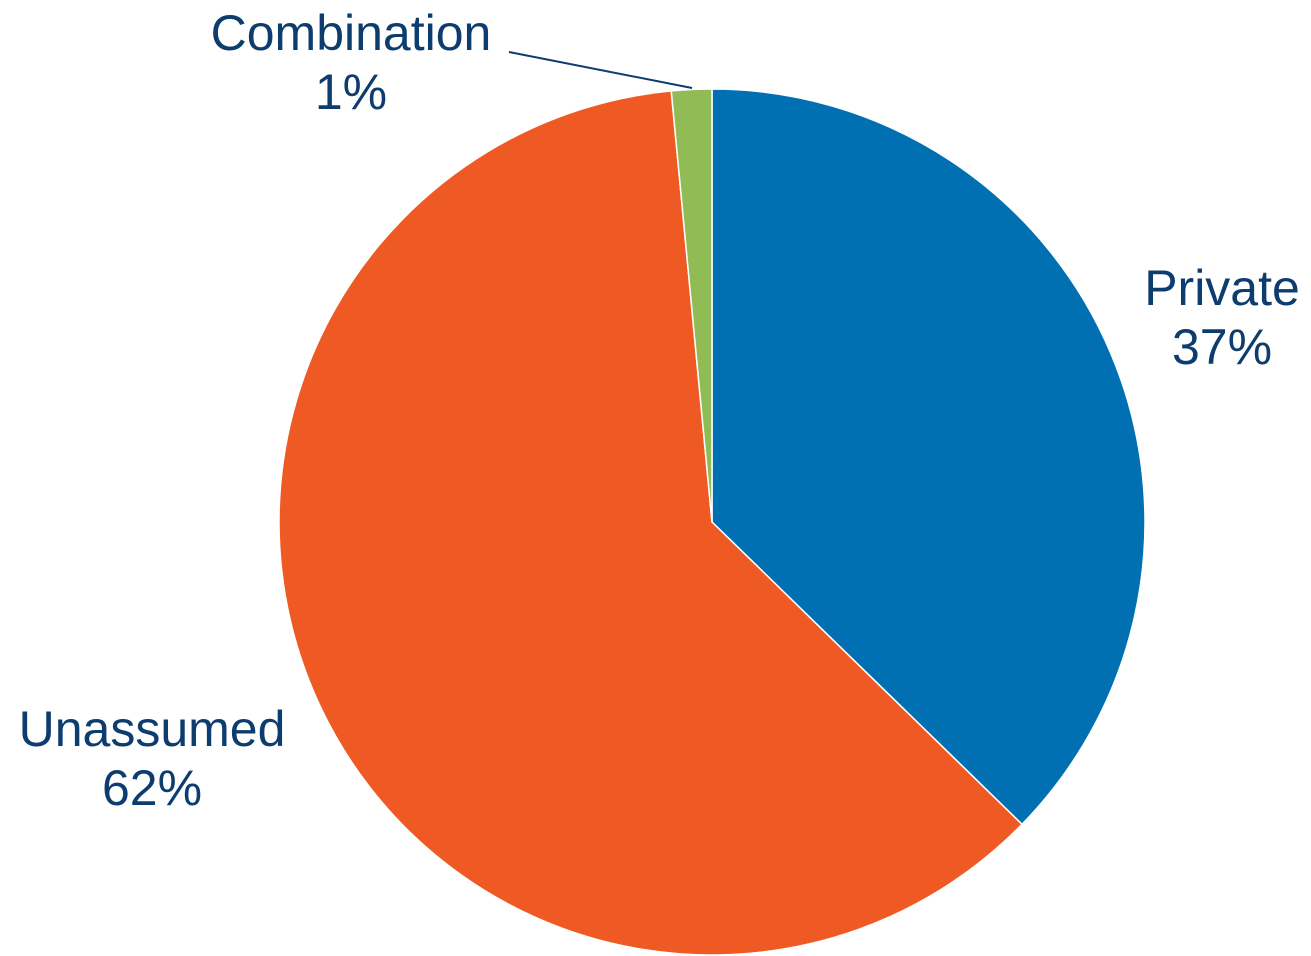  Describe the element at coordinates (1222, 347) in the screenshot. I see `private-slice-percent: 37%` at that location.